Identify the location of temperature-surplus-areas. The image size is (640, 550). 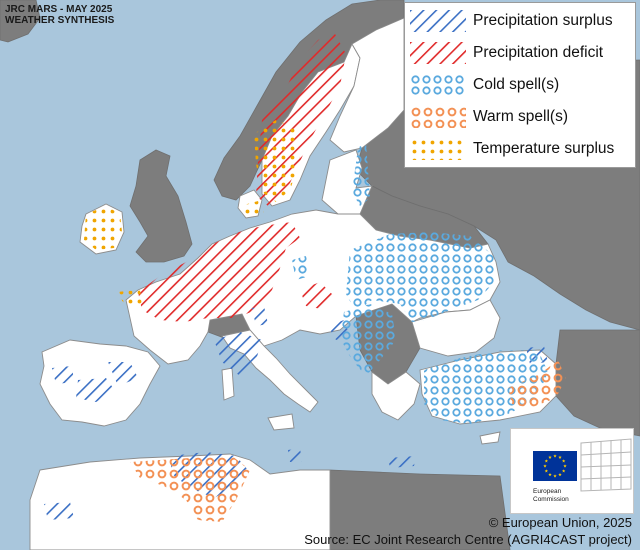
(192, 213).